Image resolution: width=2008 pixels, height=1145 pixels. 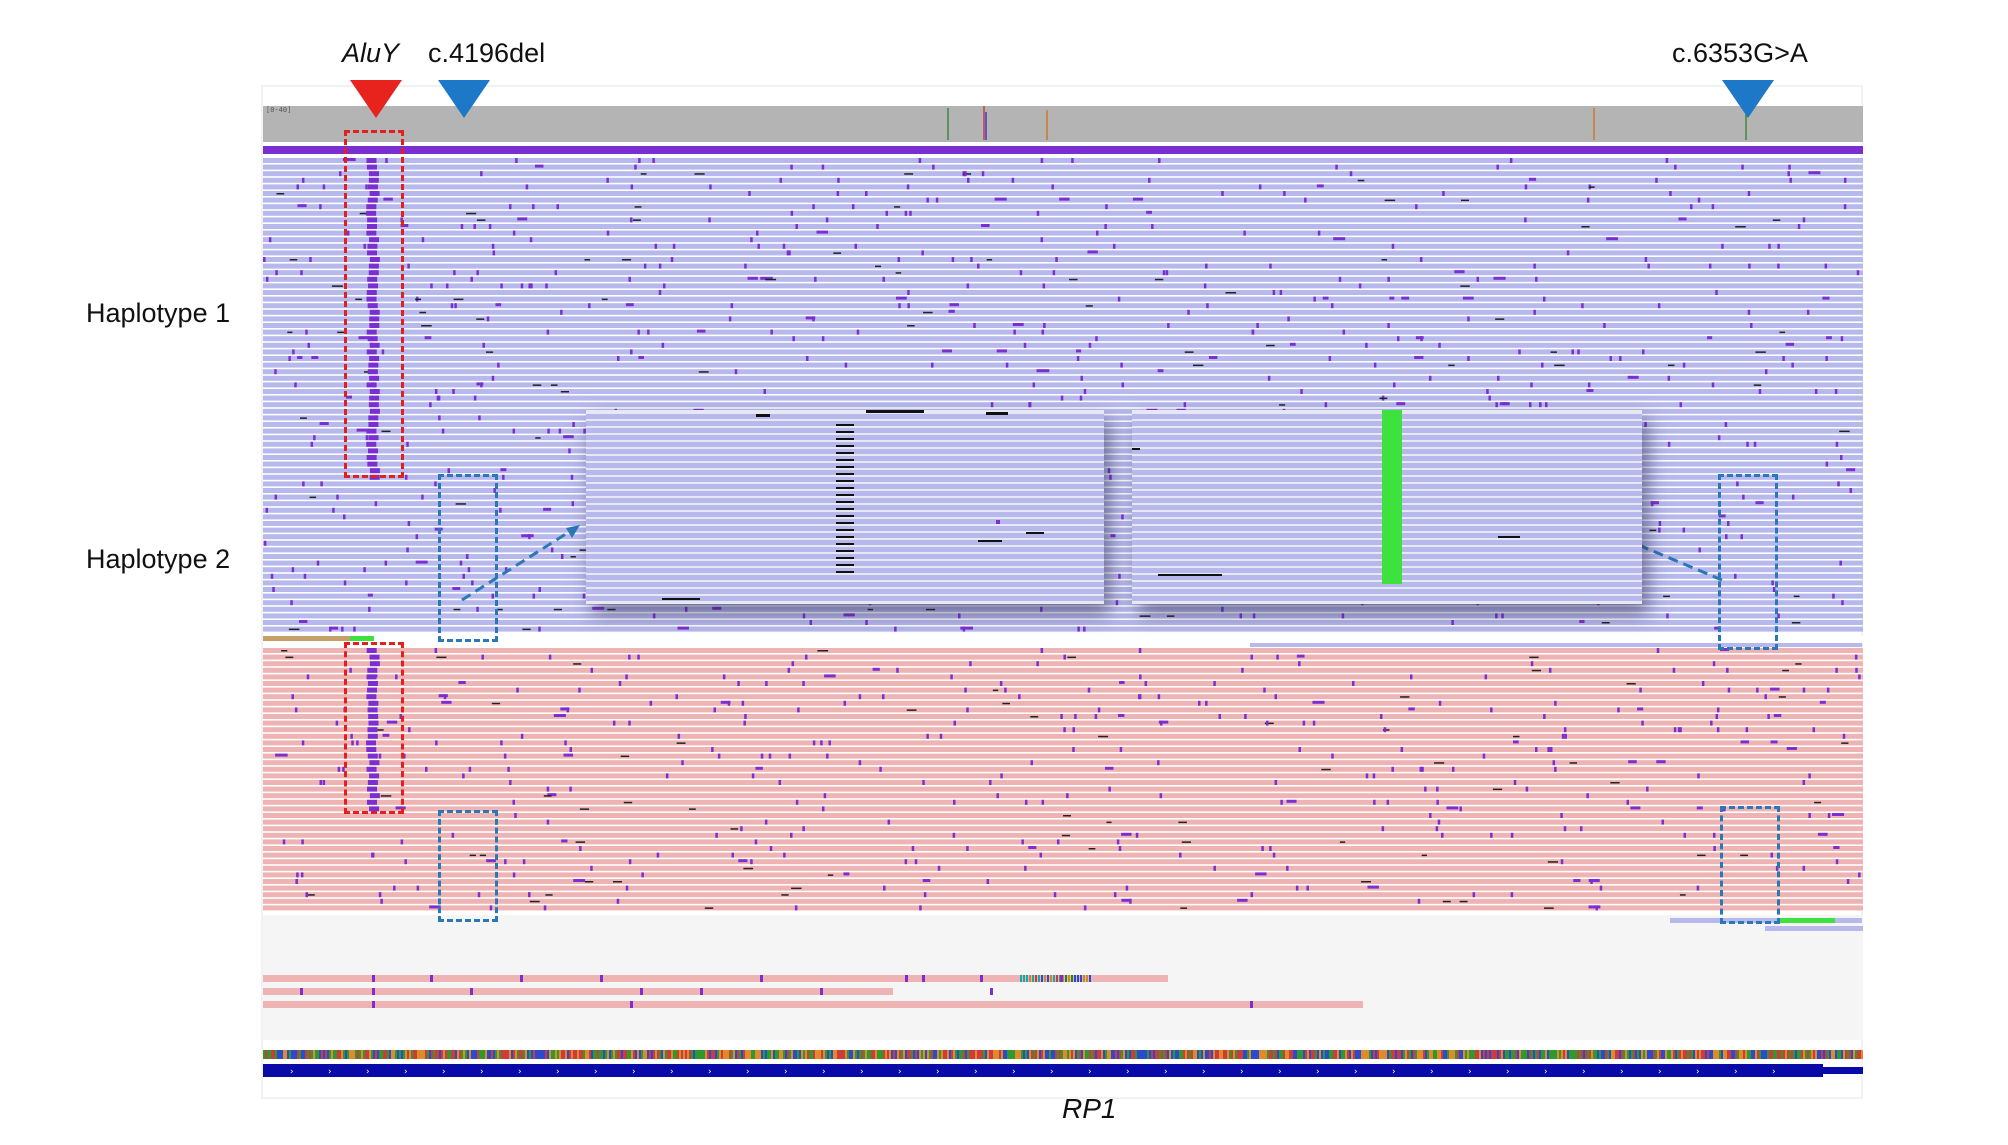 What do you see at coordinates (845, 507) in the screenshot?
I see `deletion-zoom-inset` at bounding box center [845, 507].